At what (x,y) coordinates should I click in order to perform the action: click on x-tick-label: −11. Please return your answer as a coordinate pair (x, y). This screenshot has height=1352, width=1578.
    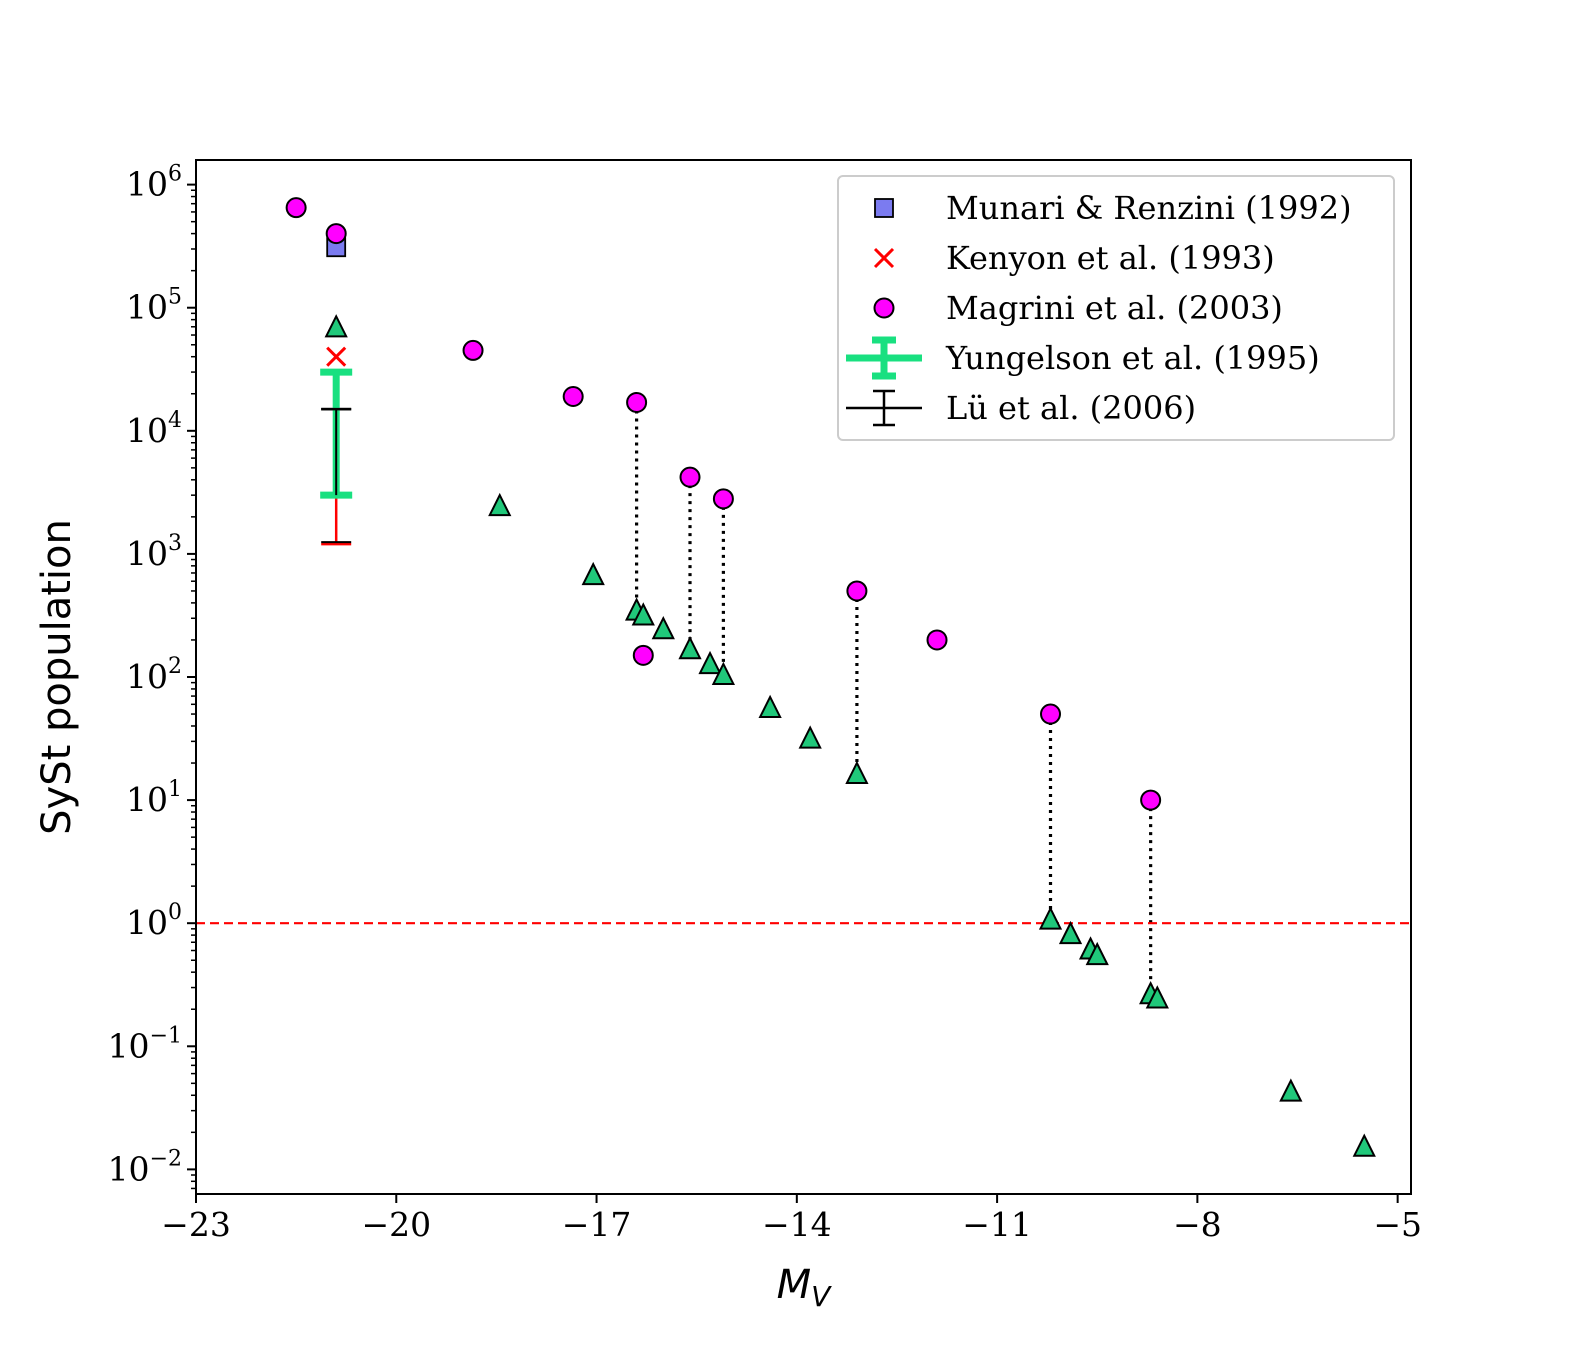
    Looking at the image, I should click on (997, 1224).